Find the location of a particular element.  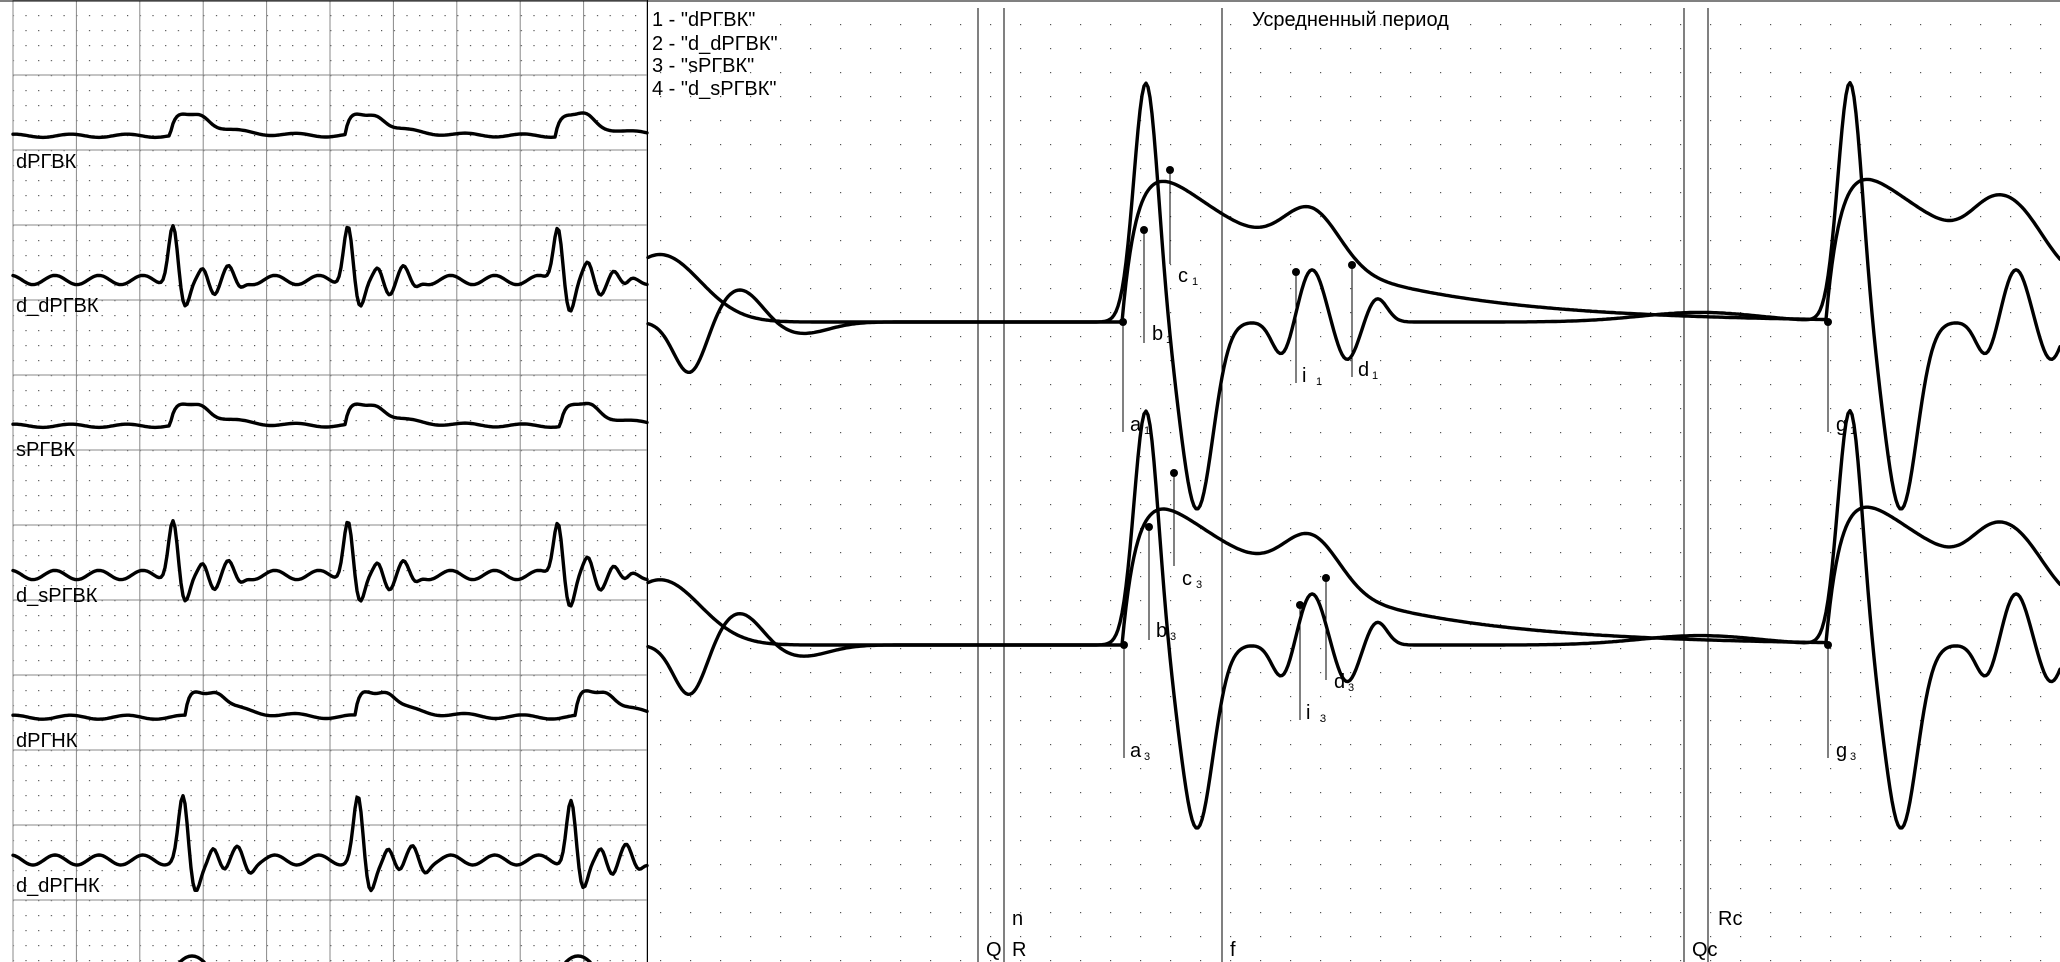

lower-point-label: i is located at coordinates (1308, 713).